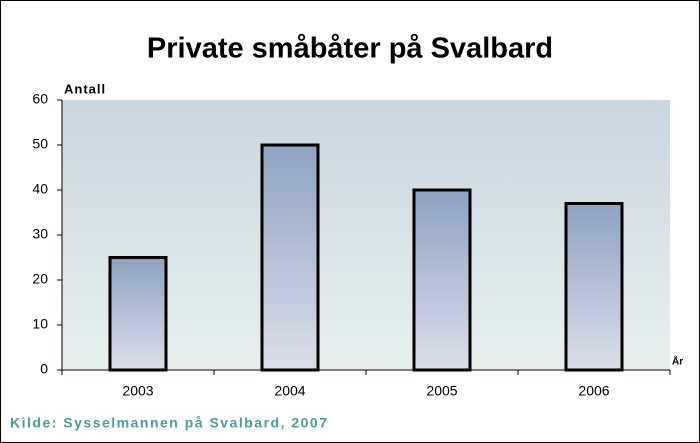 The height and width of the screenshot is (443, 700). I want to click on y-tick-label: 10, so click(40, 324).